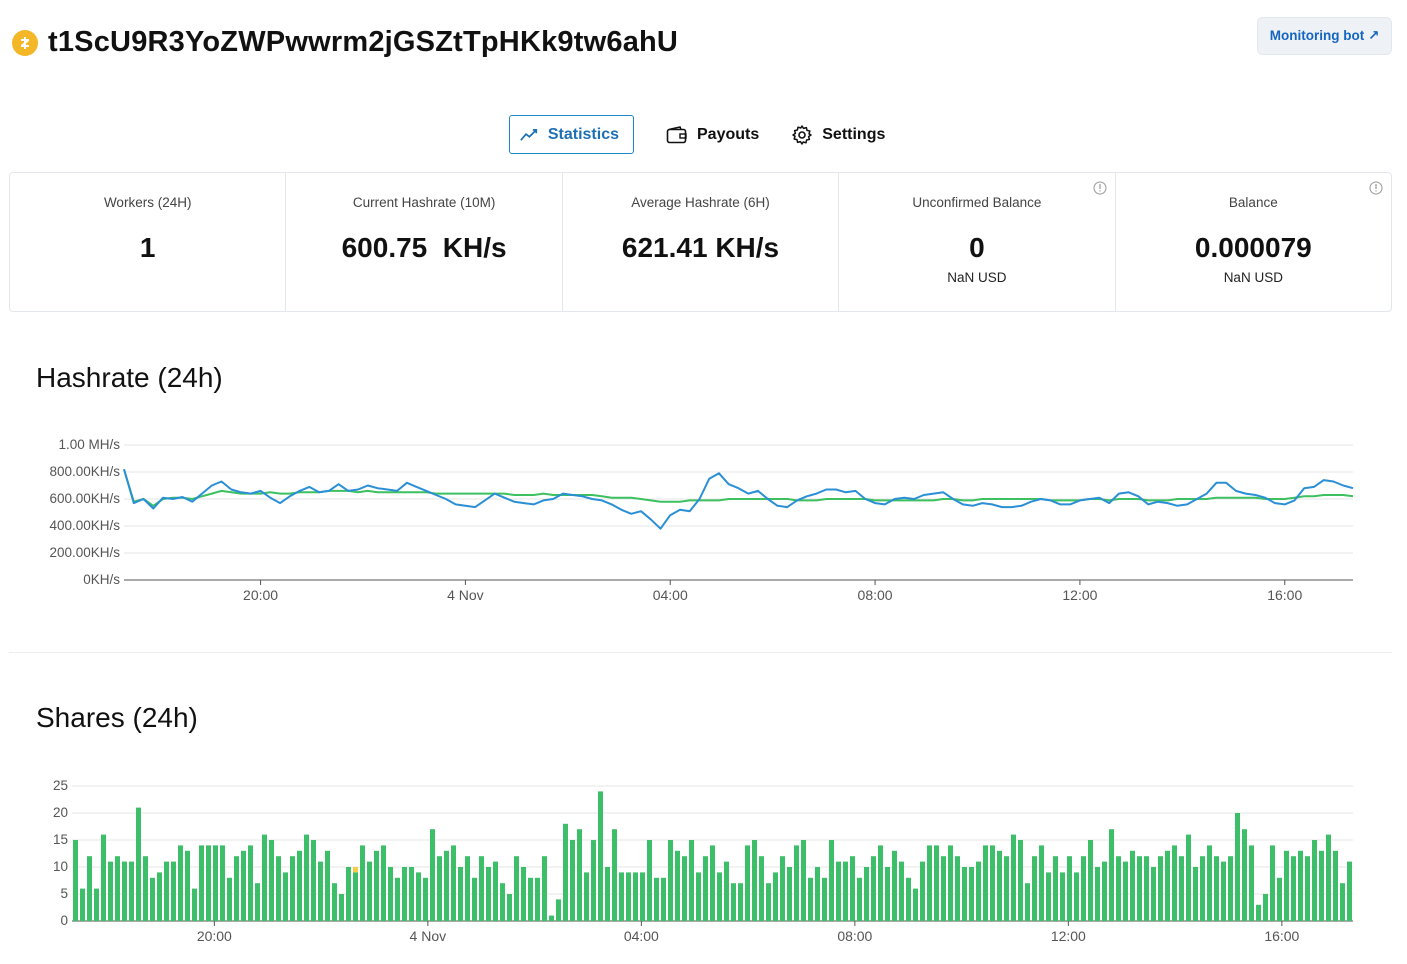  I want to click on stat-current-hashrate: Current Hashrate (10M) 600.75 KH/s, so click(424, 242).